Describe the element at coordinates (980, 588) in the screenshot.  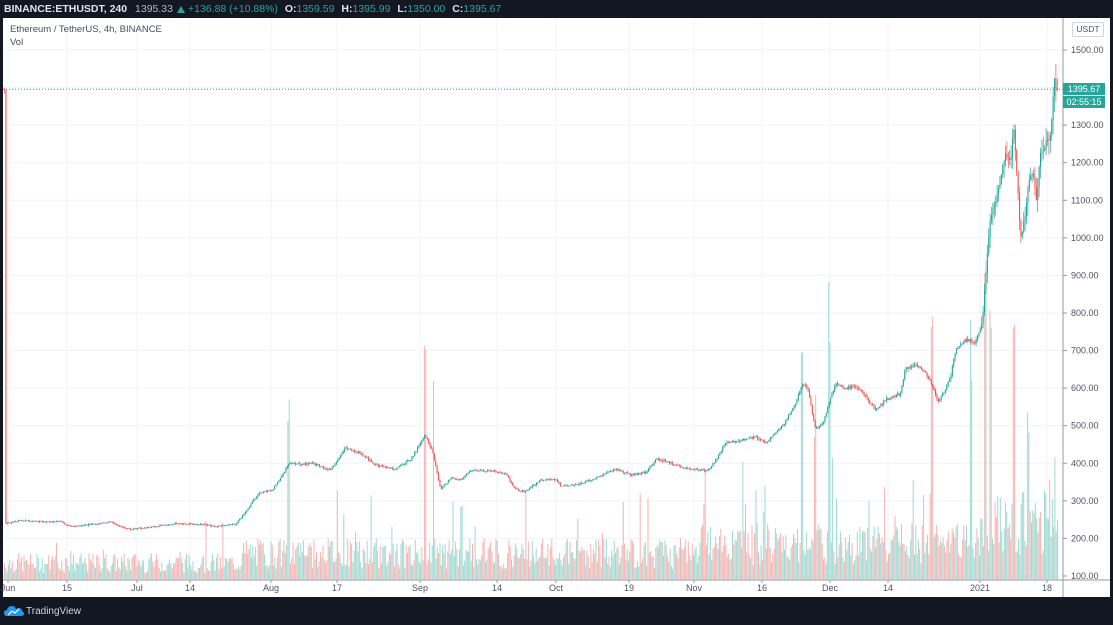
I see `time-axis-label: 2021` at that location.